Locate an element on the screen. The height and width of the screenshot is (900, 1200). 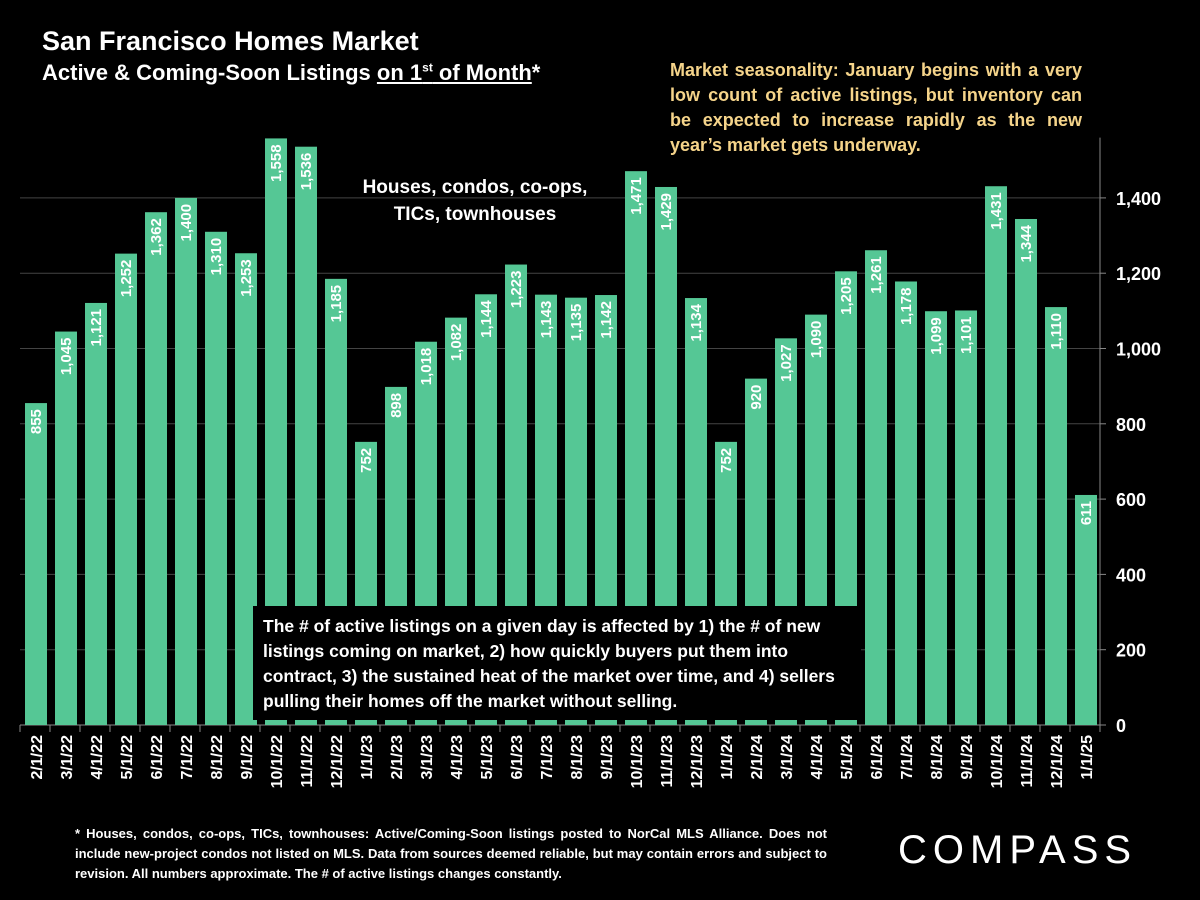
x-tick-label: 10/1/23 is located at coordinates (637, 761).